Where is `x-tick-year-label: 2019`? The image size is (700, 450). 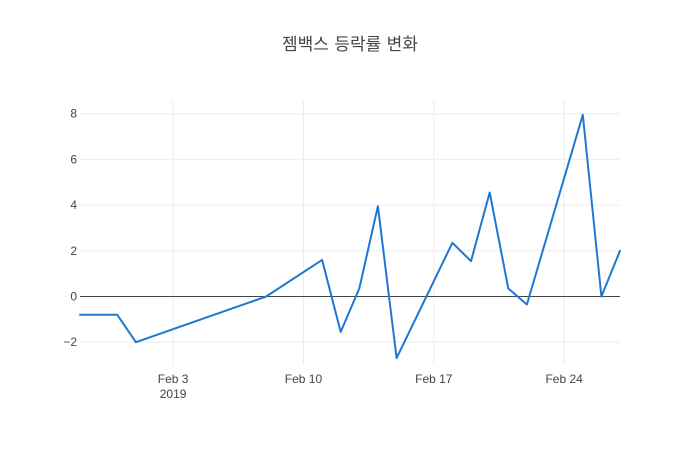
x-tick-year-label: 2019 is located at coordinates (173, 394).